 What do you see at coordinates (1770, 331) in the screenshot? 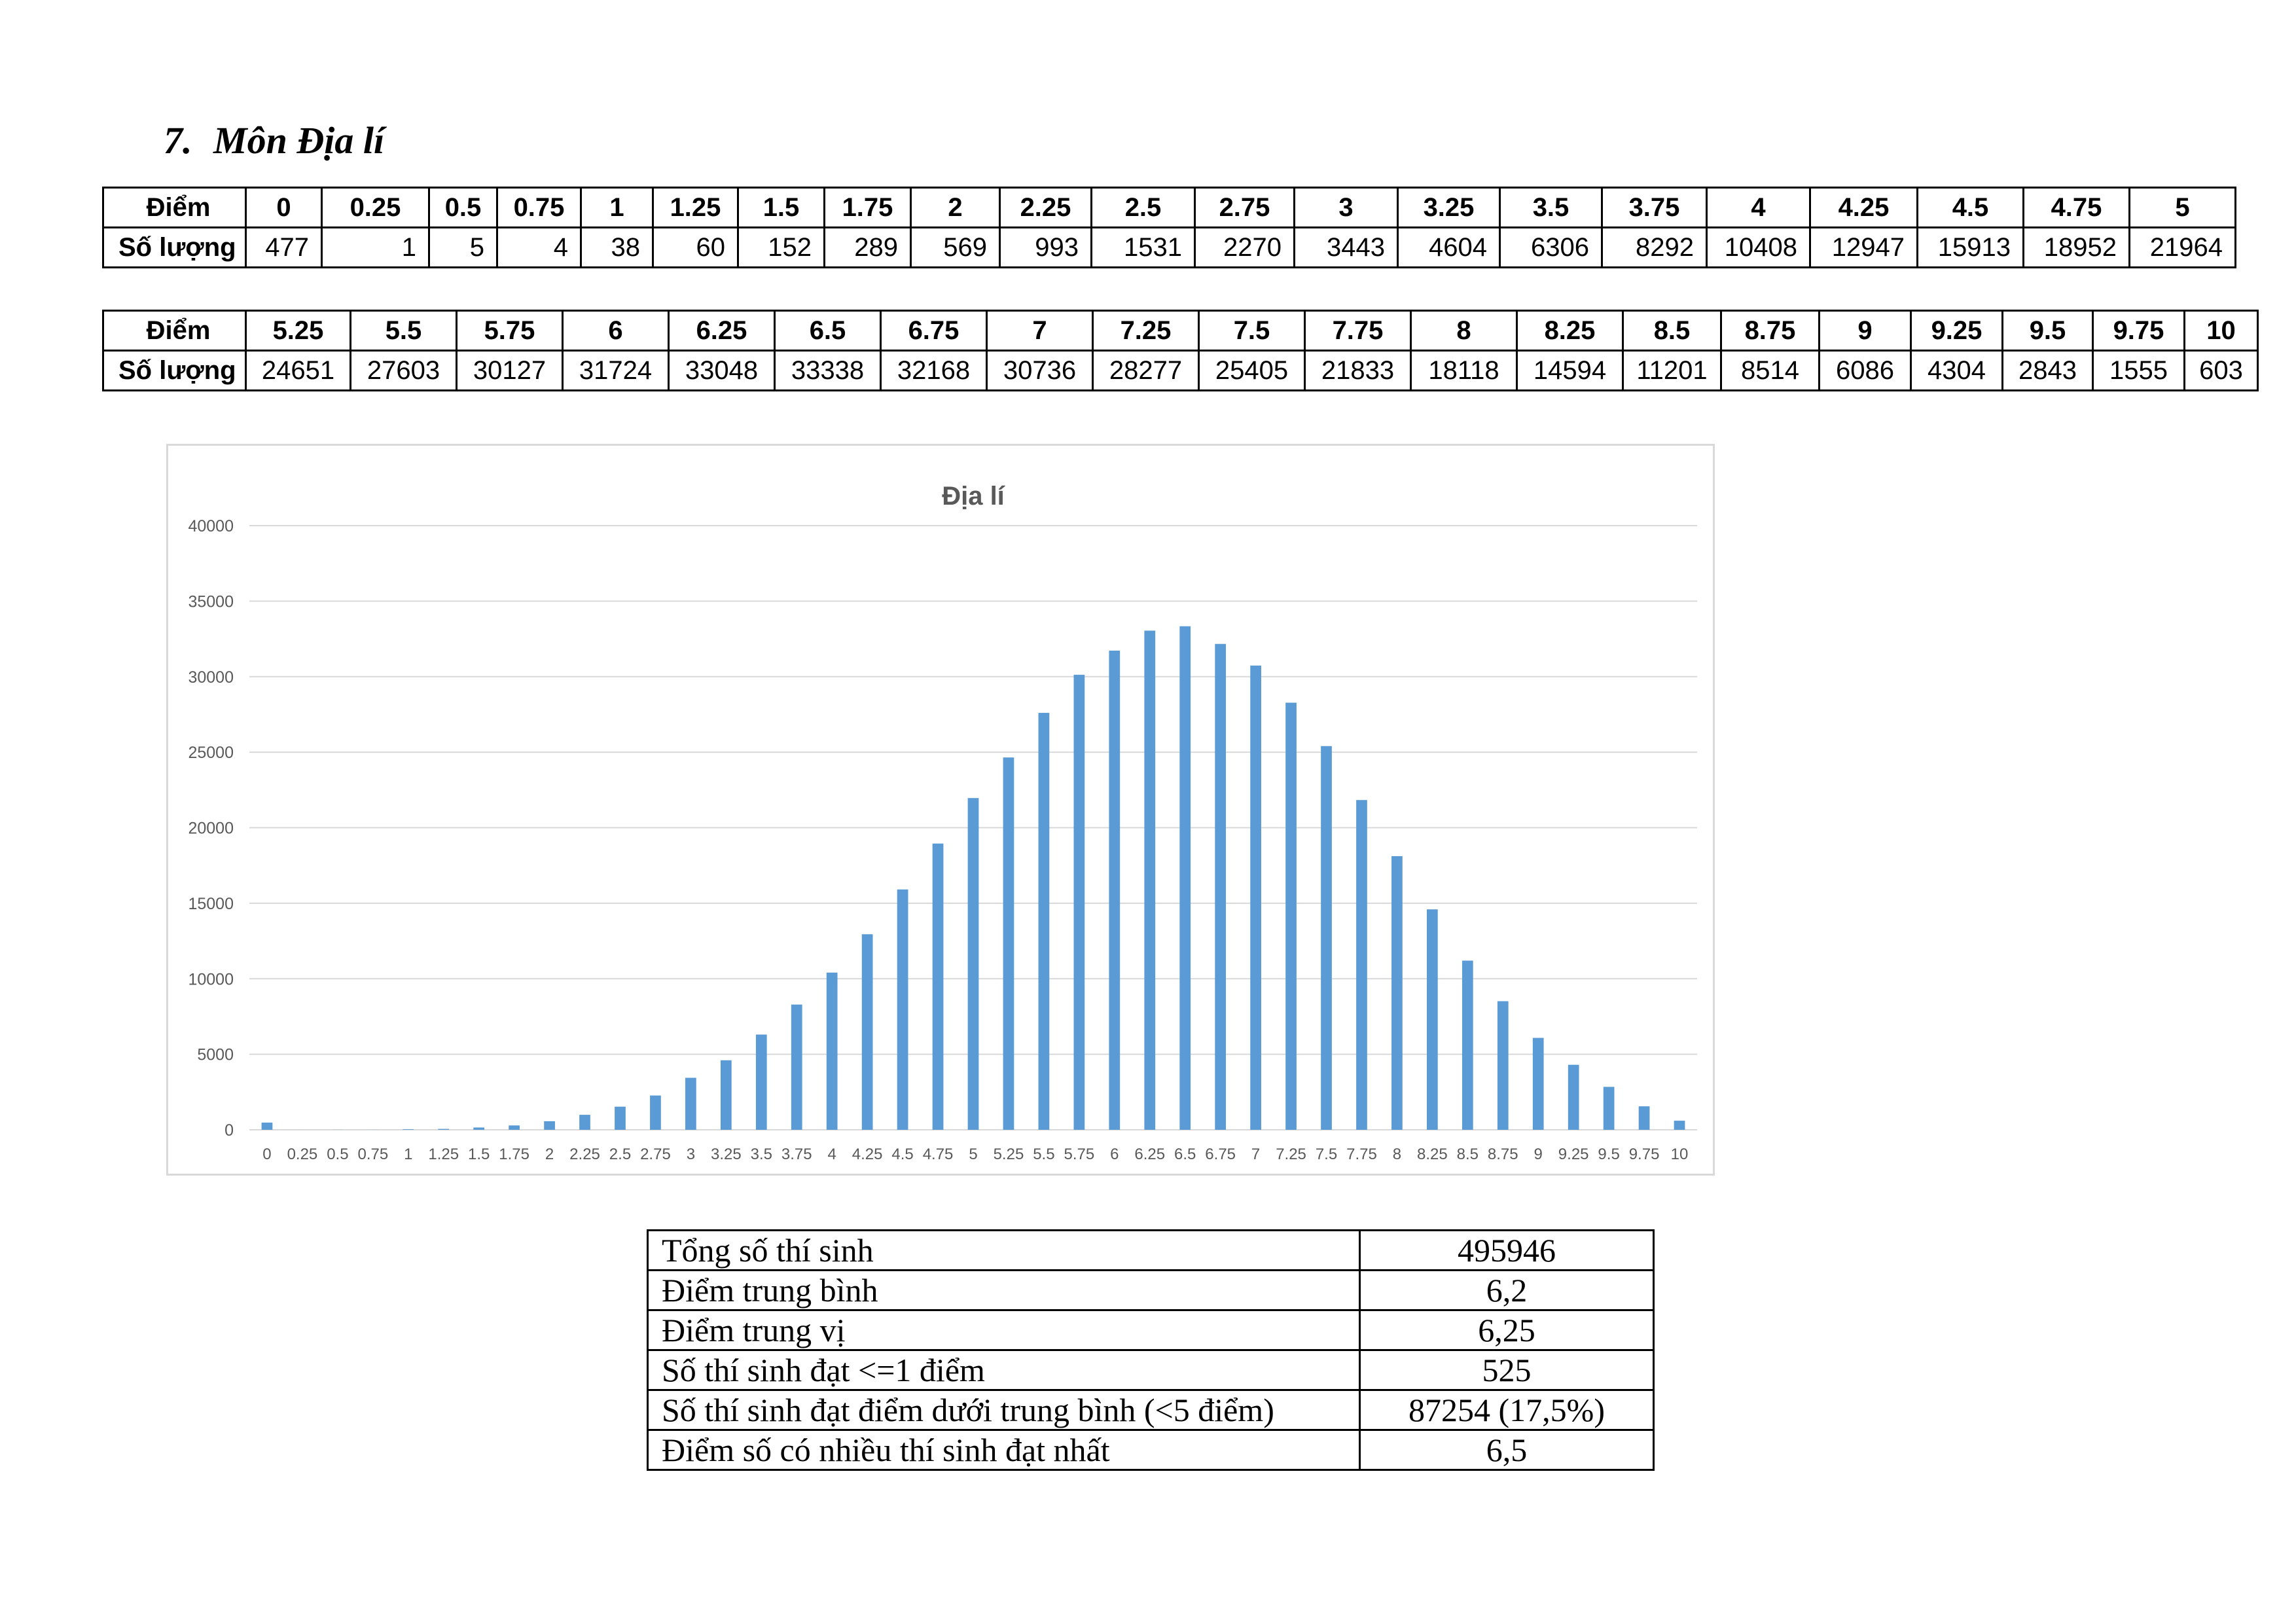
I see `score-cell: 8.75` at bounding box center [1770, 331].